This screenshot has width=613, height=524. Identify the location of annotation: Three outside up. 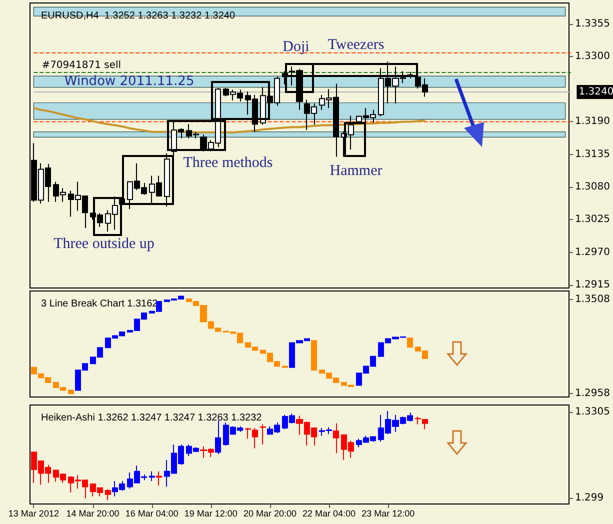
(104, 244).